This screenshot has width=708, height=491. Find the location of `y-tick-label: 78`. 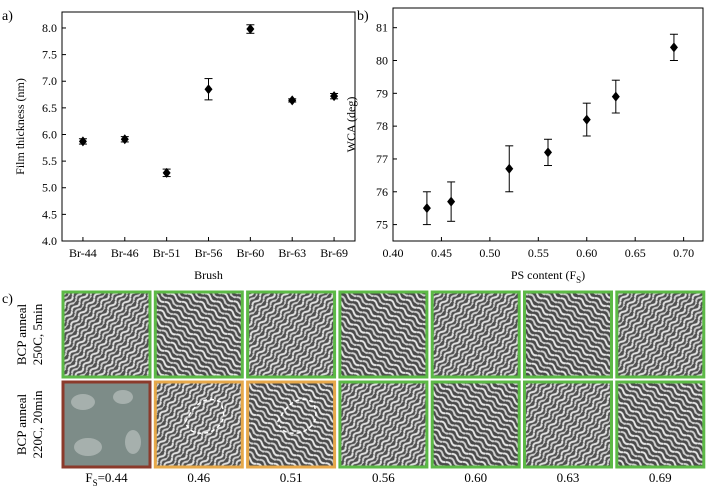

y-tick-label: 78 is located at coordinates (382, 126).